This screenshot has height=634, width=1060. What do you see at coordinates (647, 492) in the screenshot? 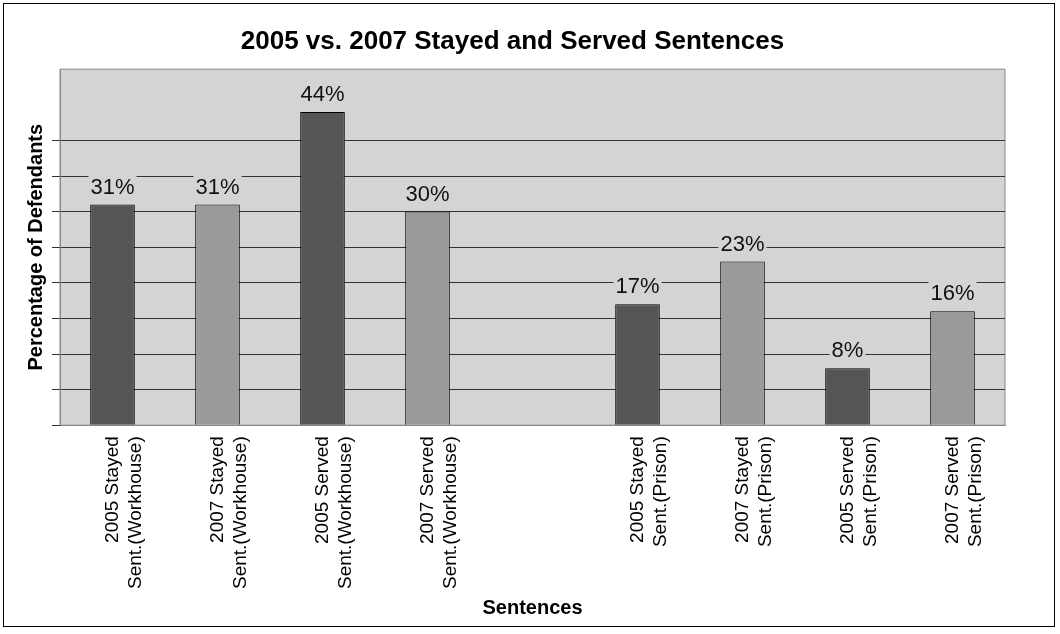
I see `x-tick-label: 2005 Stayed Sent.(Prison)` at bounding box center [647, 492].